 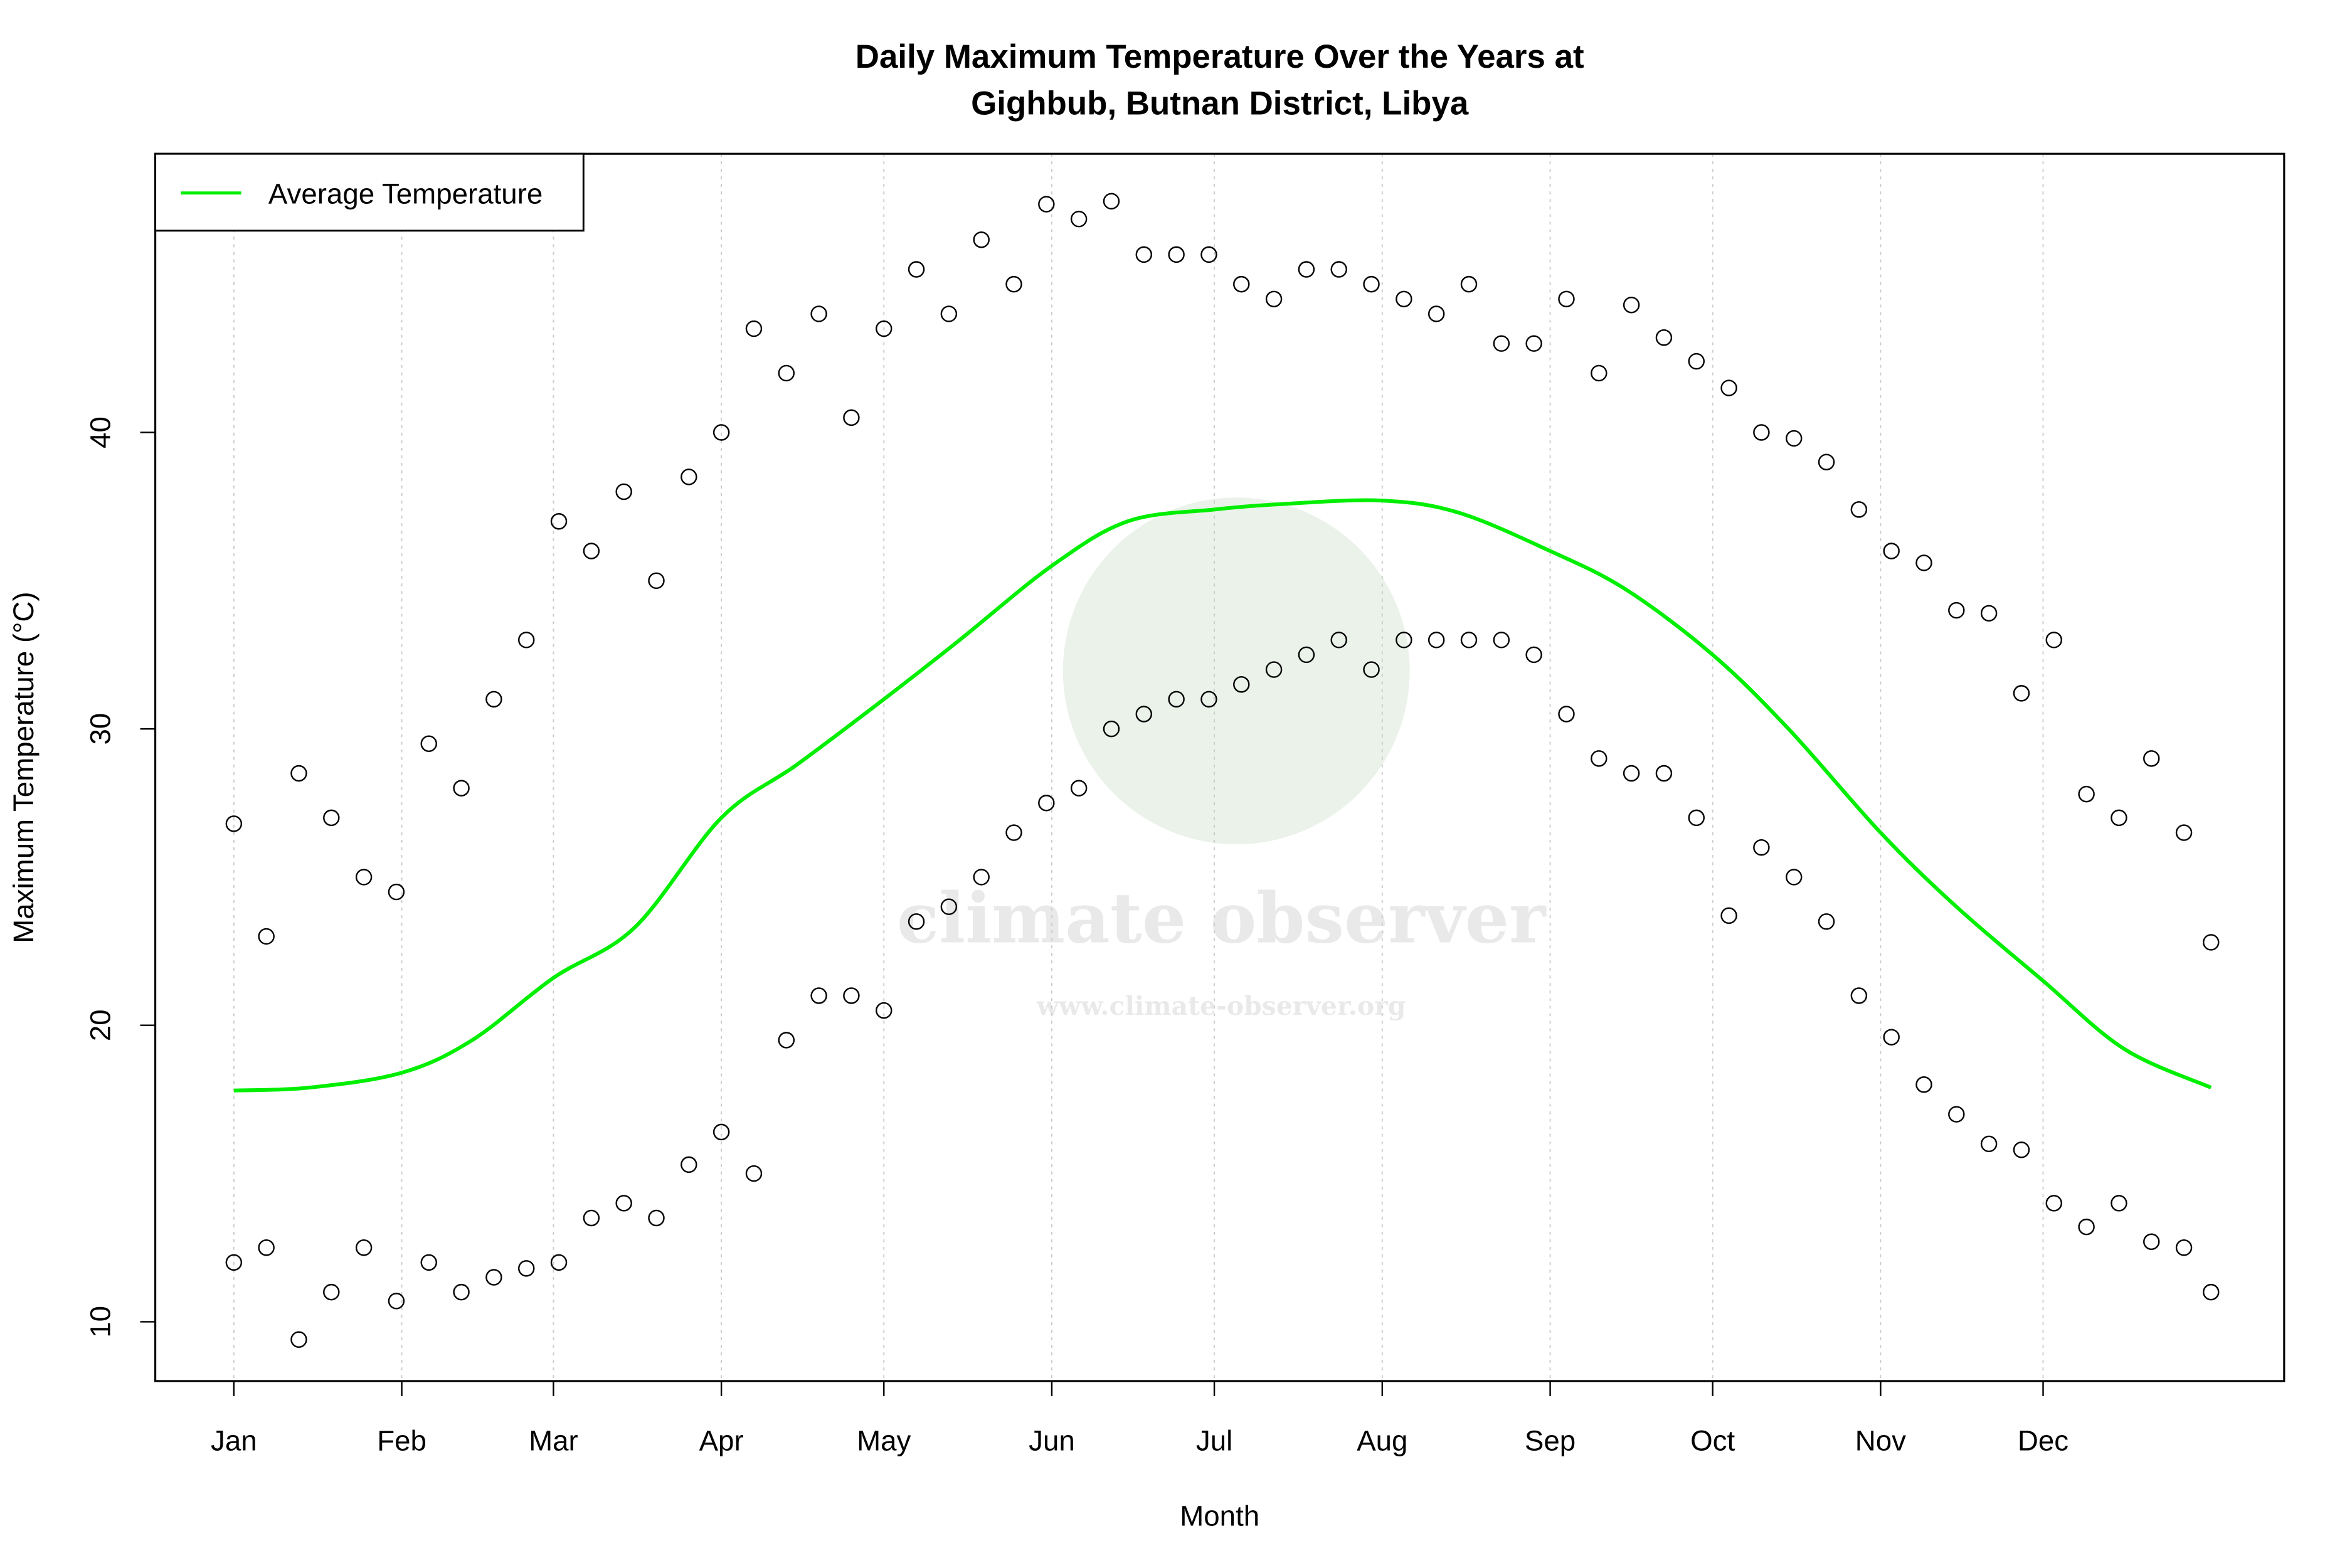 I want to click on chart-title-line2: Gighbub, Butnan District, Libya, so click(x=1220, y=103).